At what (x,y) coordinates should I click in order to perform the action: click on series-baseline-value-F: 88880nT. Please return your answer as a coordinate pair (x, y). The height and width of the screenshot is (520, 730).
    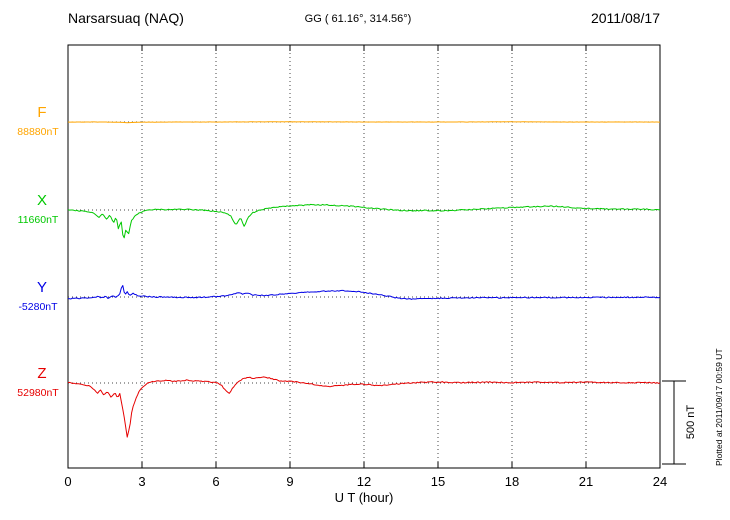
    Looking at the image, I should click on (38, 132).